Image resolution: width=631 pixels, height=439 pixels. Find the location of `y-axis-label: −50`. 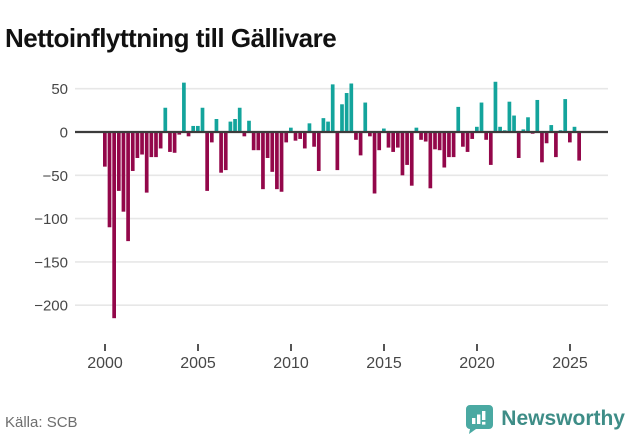

y-axis-label: −50 is located at coordinates (55, 176).